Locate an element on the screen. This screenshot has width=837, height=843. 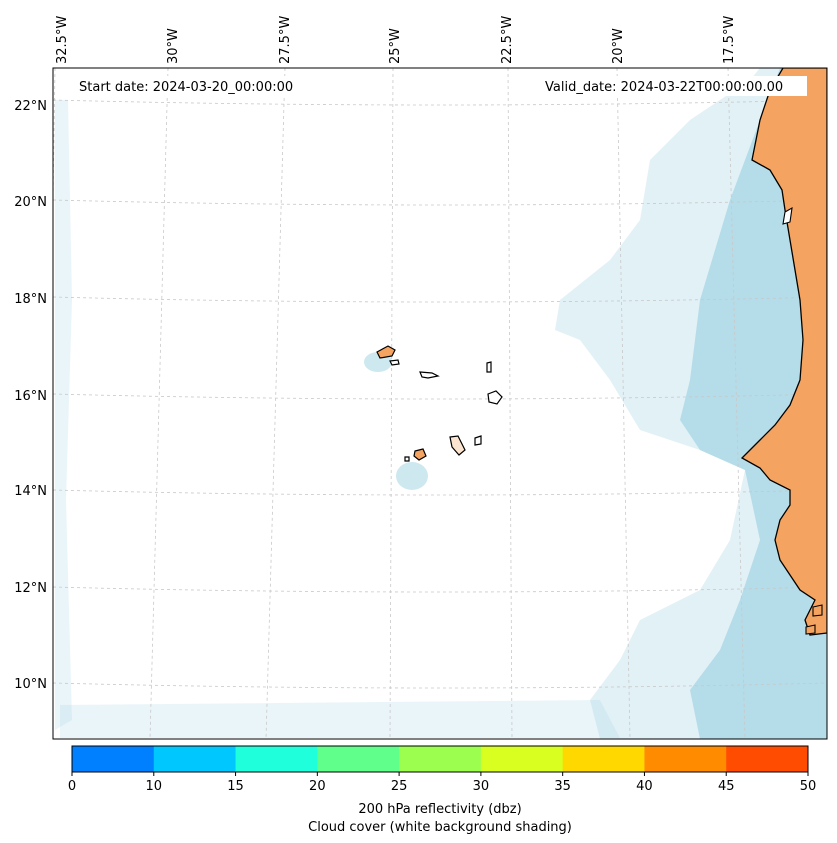
lat-labels: 22°N 20°N 18°N 16°N 14°N 12°N 10°N is located at coordinates (30, 395).